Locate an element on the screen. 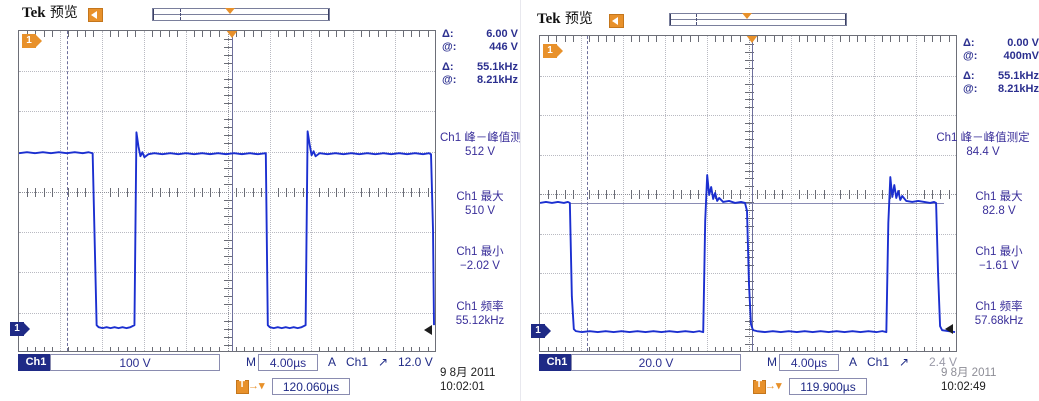 This screenshot has width=1039, height=401. measurement-label: Ch1 最小 is located at coordinates (480, 252).